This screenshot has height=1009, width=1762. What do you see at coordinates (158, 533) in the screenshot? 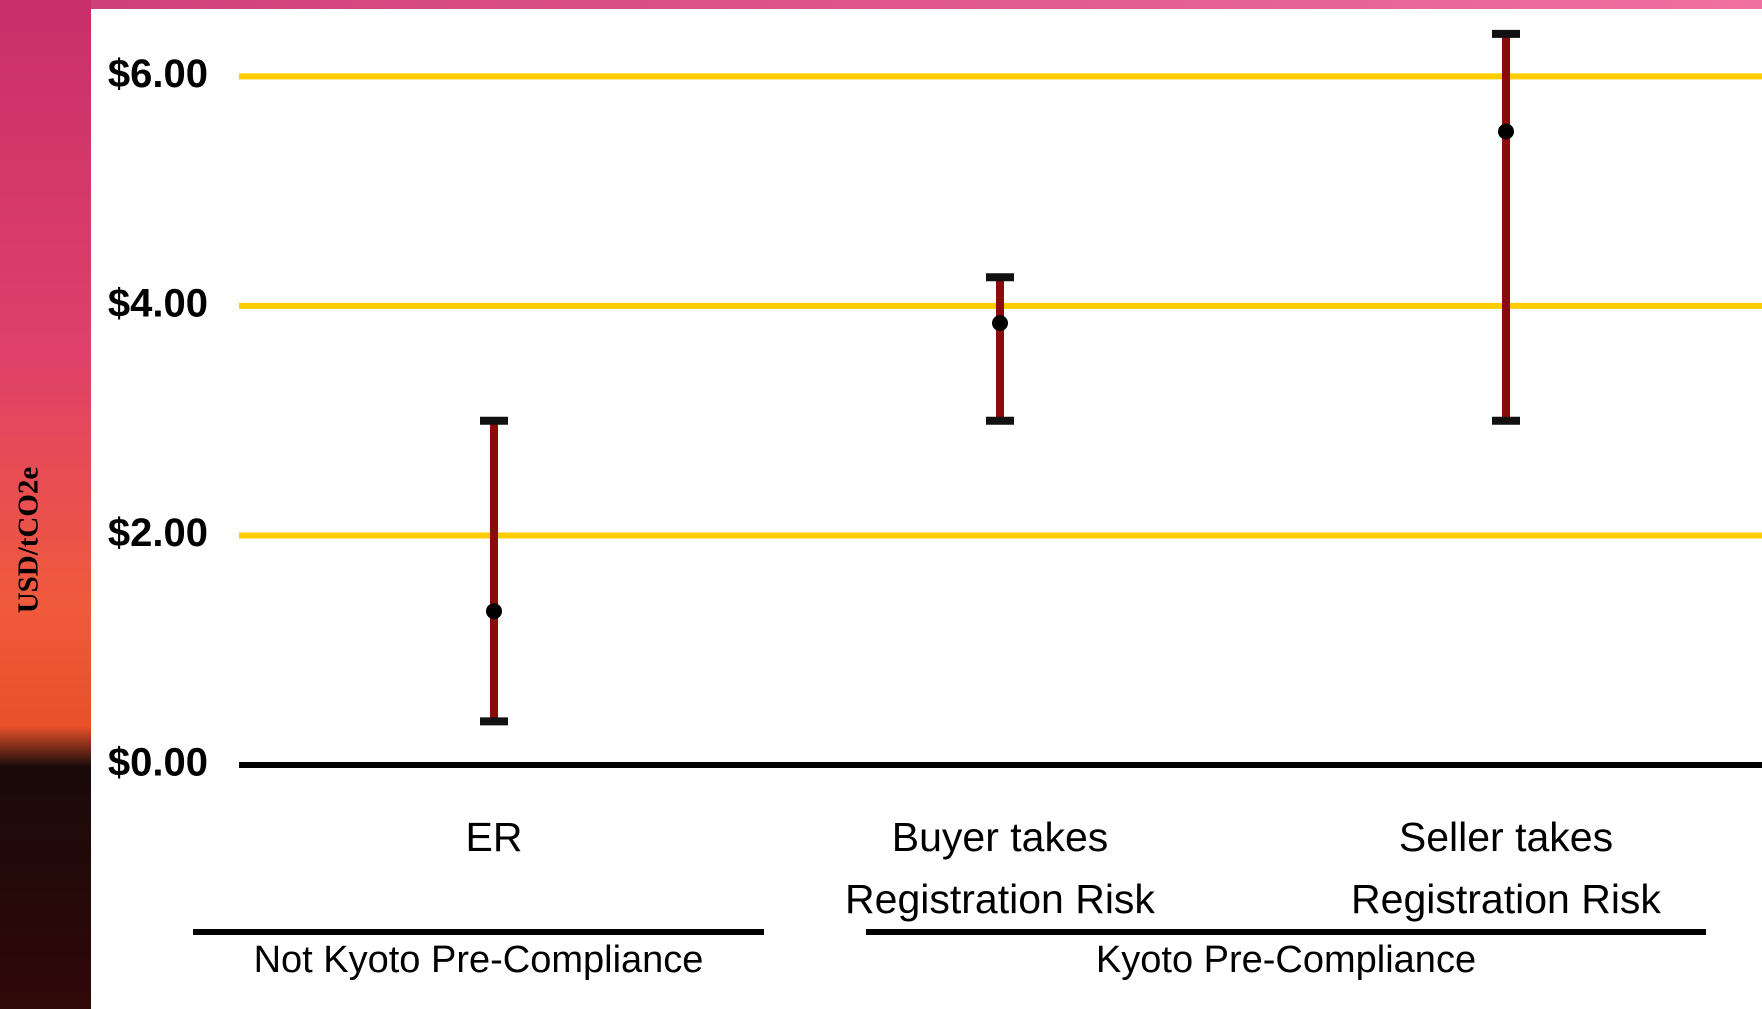
I see `y-tick-label: $2.00` at bounding box center [158, 533].